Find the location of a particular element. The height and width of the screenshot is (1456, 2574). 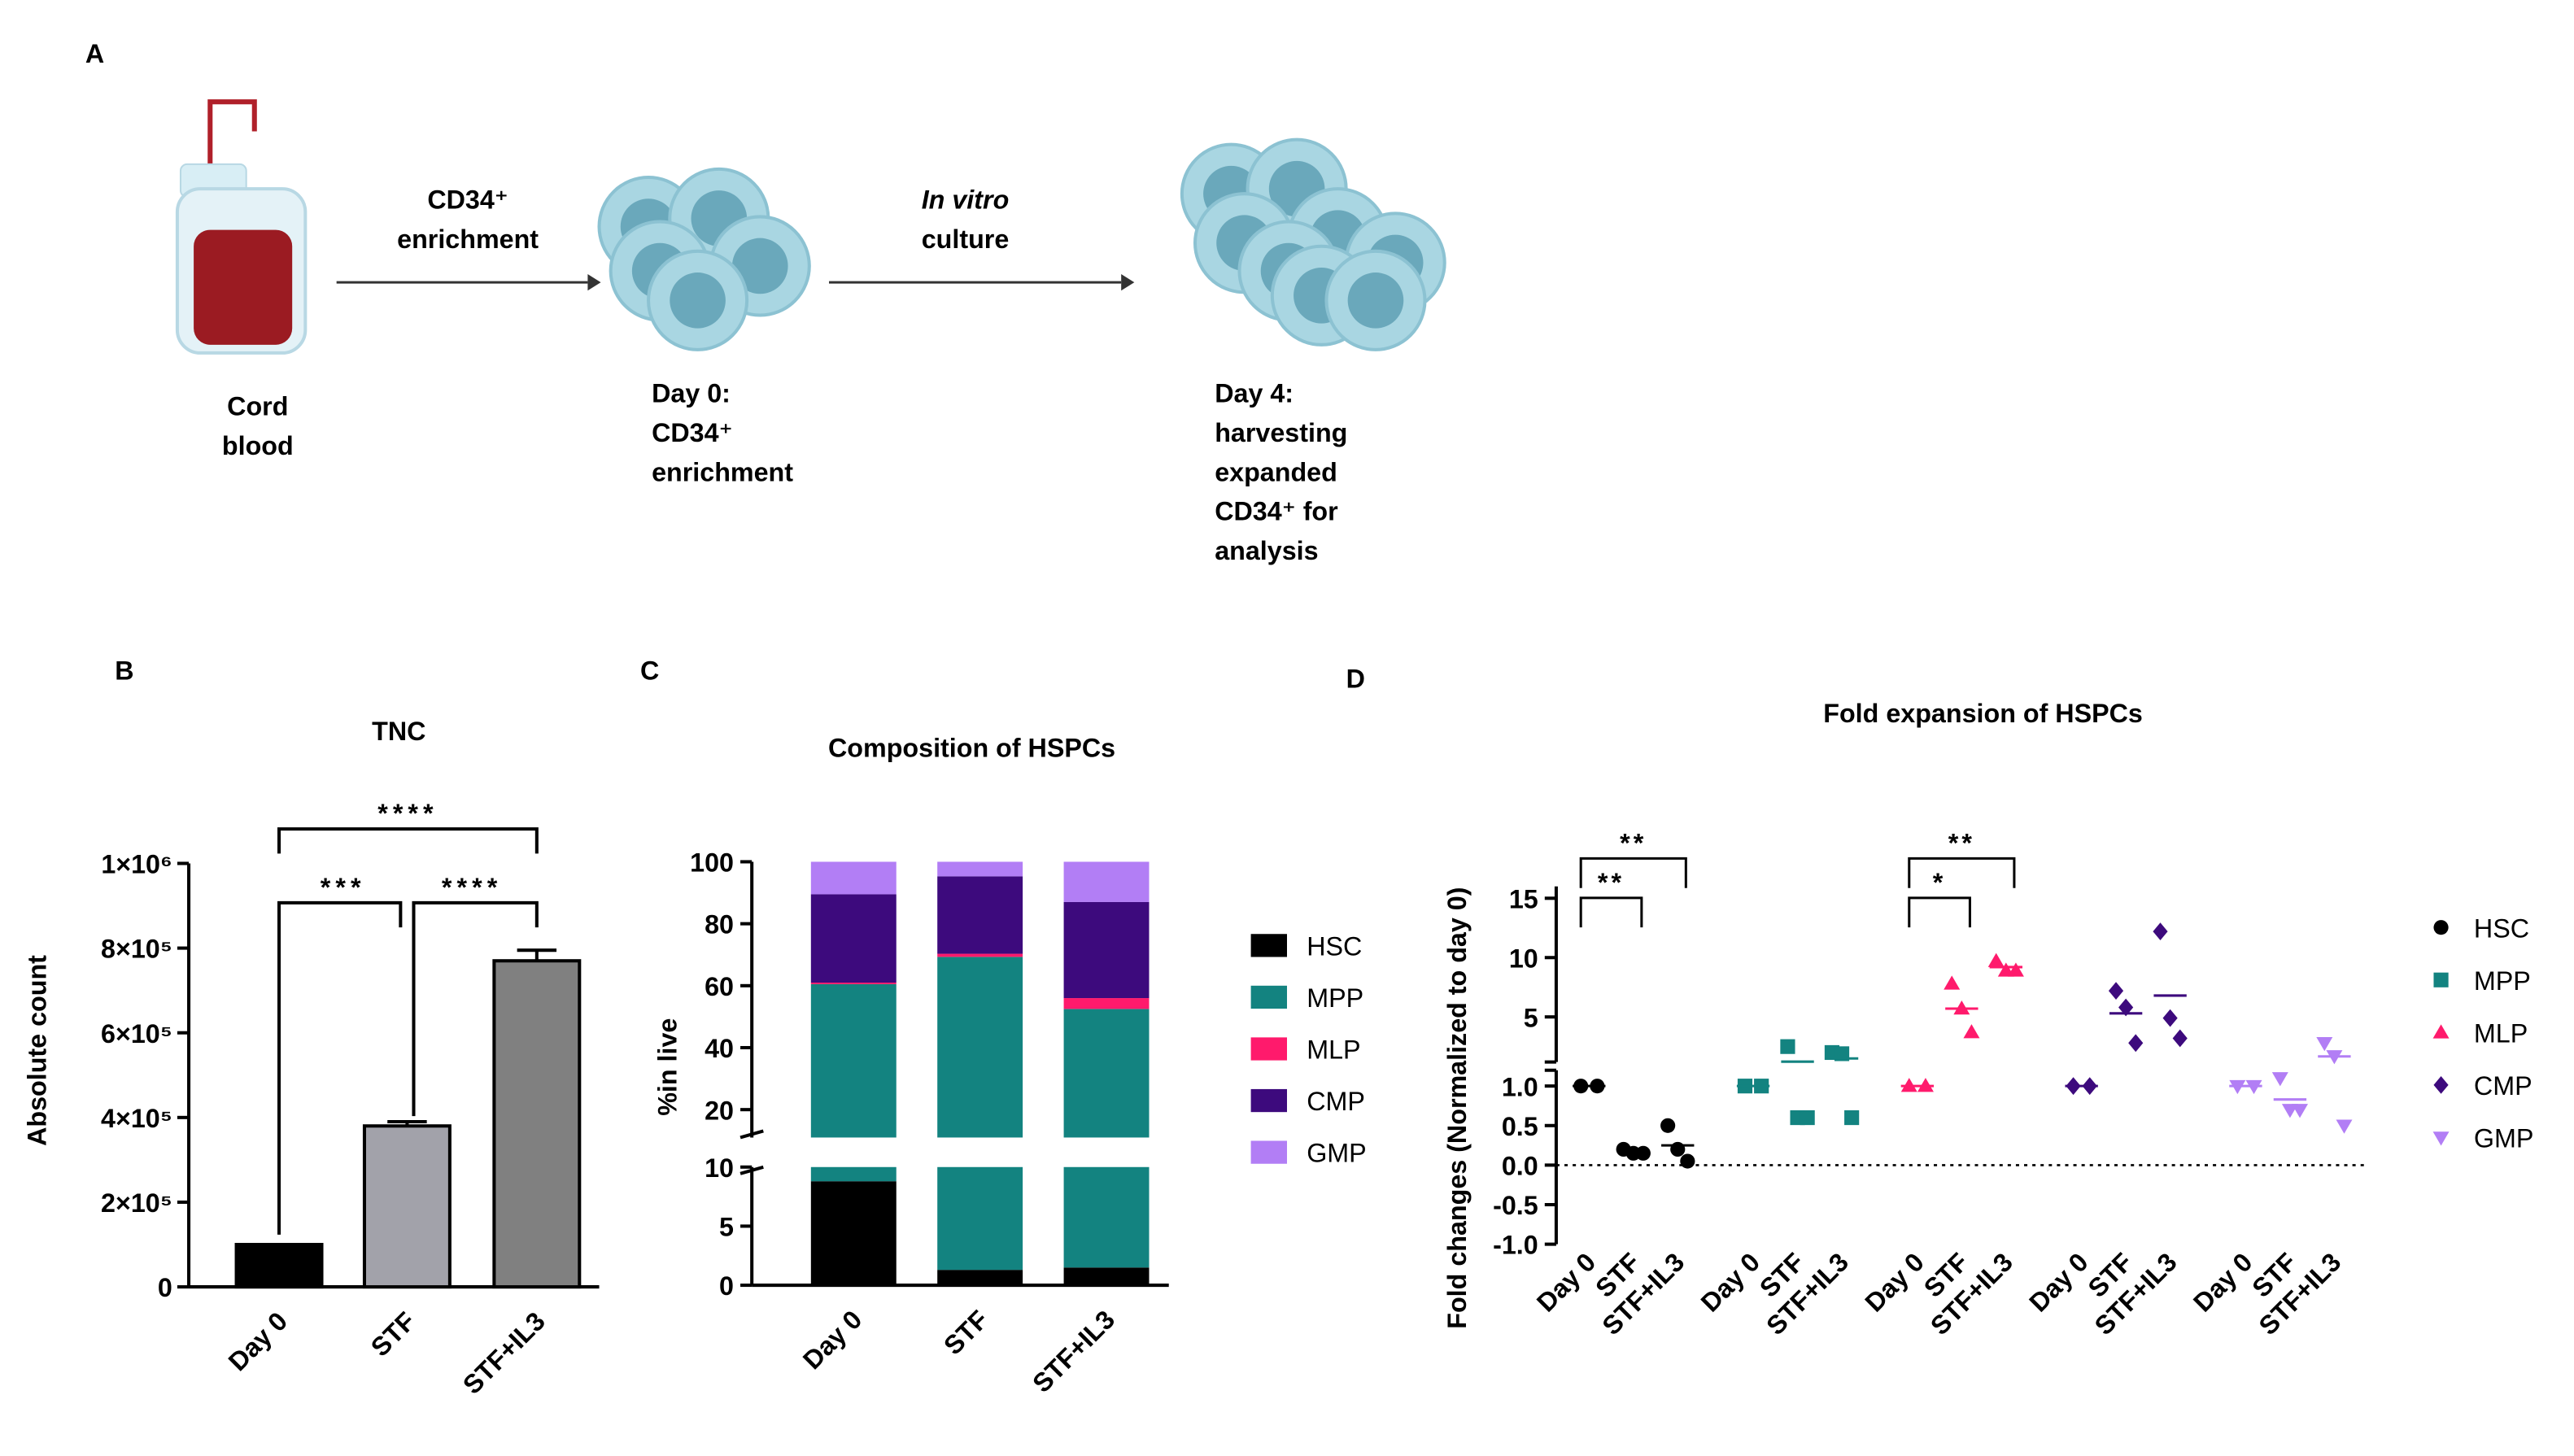

legend-label: HSC is located at coordinates (2501, 928).